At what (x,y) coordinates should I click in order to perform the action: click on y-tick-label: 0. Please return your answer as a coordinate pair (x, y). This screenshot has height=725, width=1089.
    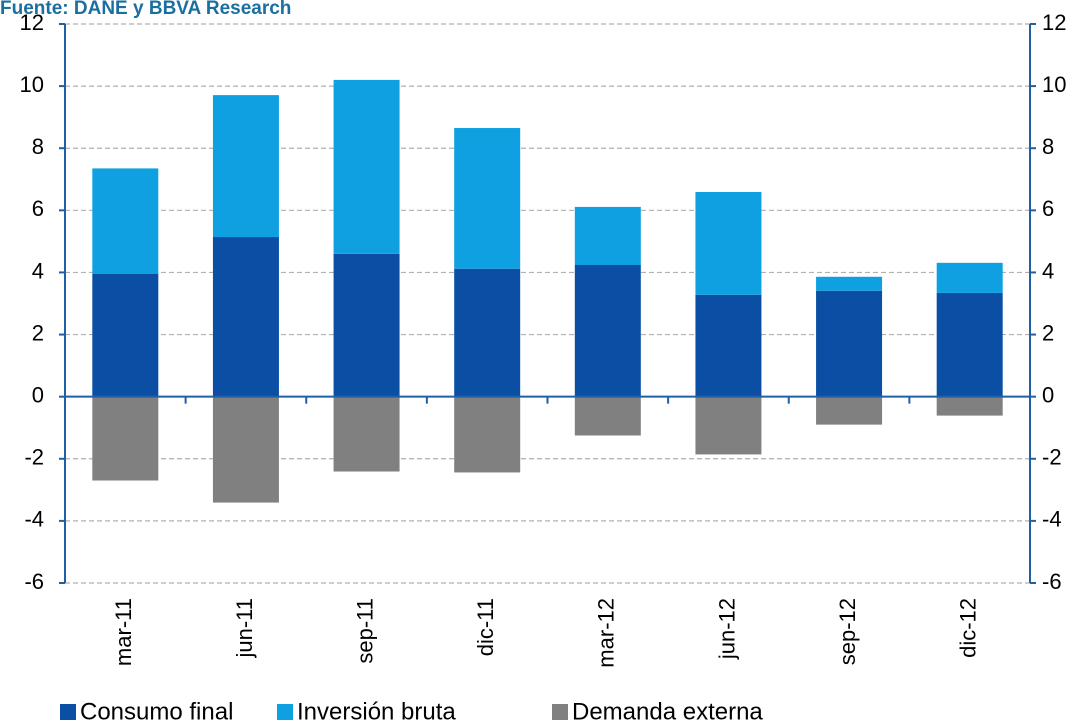
    Looking at the image, I should click on (38, 394).